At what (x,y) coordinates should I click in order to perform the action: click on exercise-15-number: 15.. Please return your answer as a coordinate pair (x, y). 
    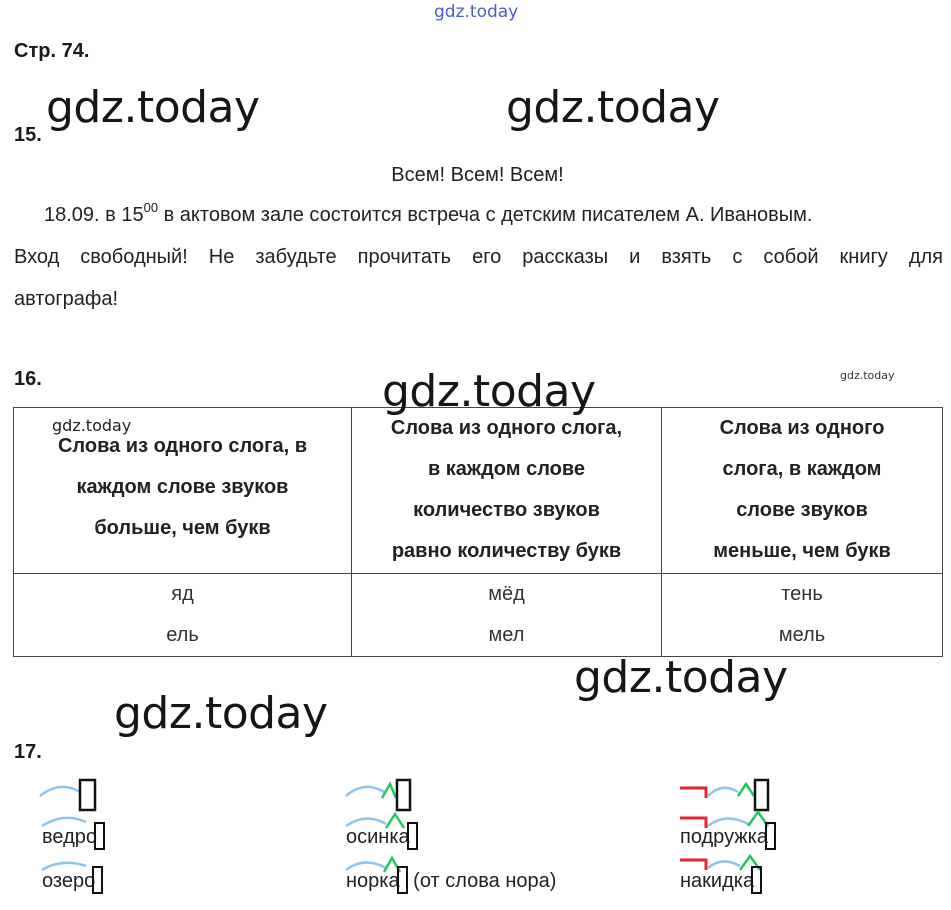
    Looking at the image, I should click on (28, 135).